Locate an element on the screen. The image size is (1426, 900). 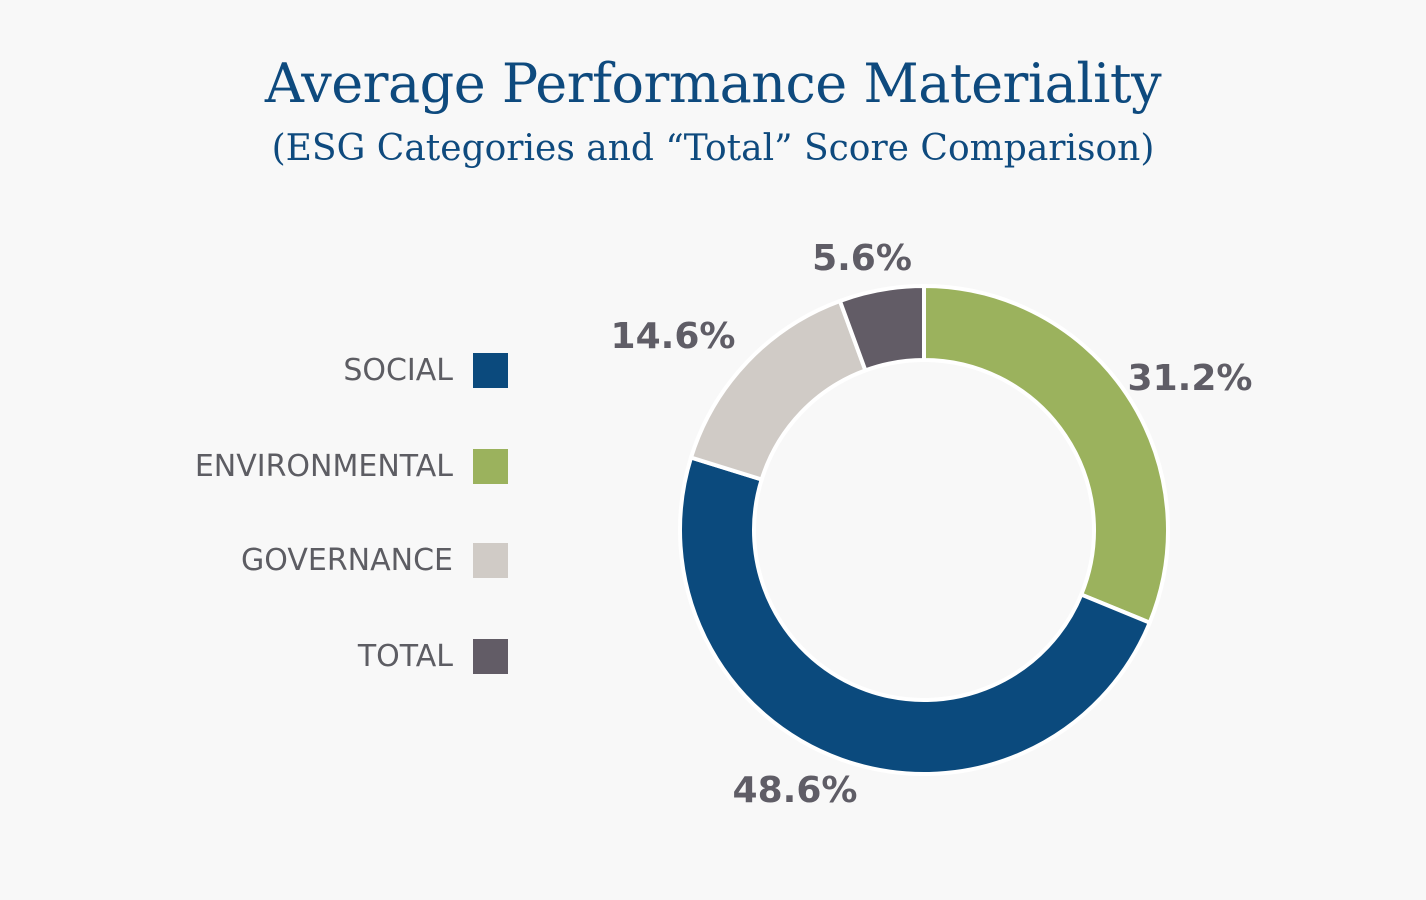
slice-social is located at coordinates (915, 615).